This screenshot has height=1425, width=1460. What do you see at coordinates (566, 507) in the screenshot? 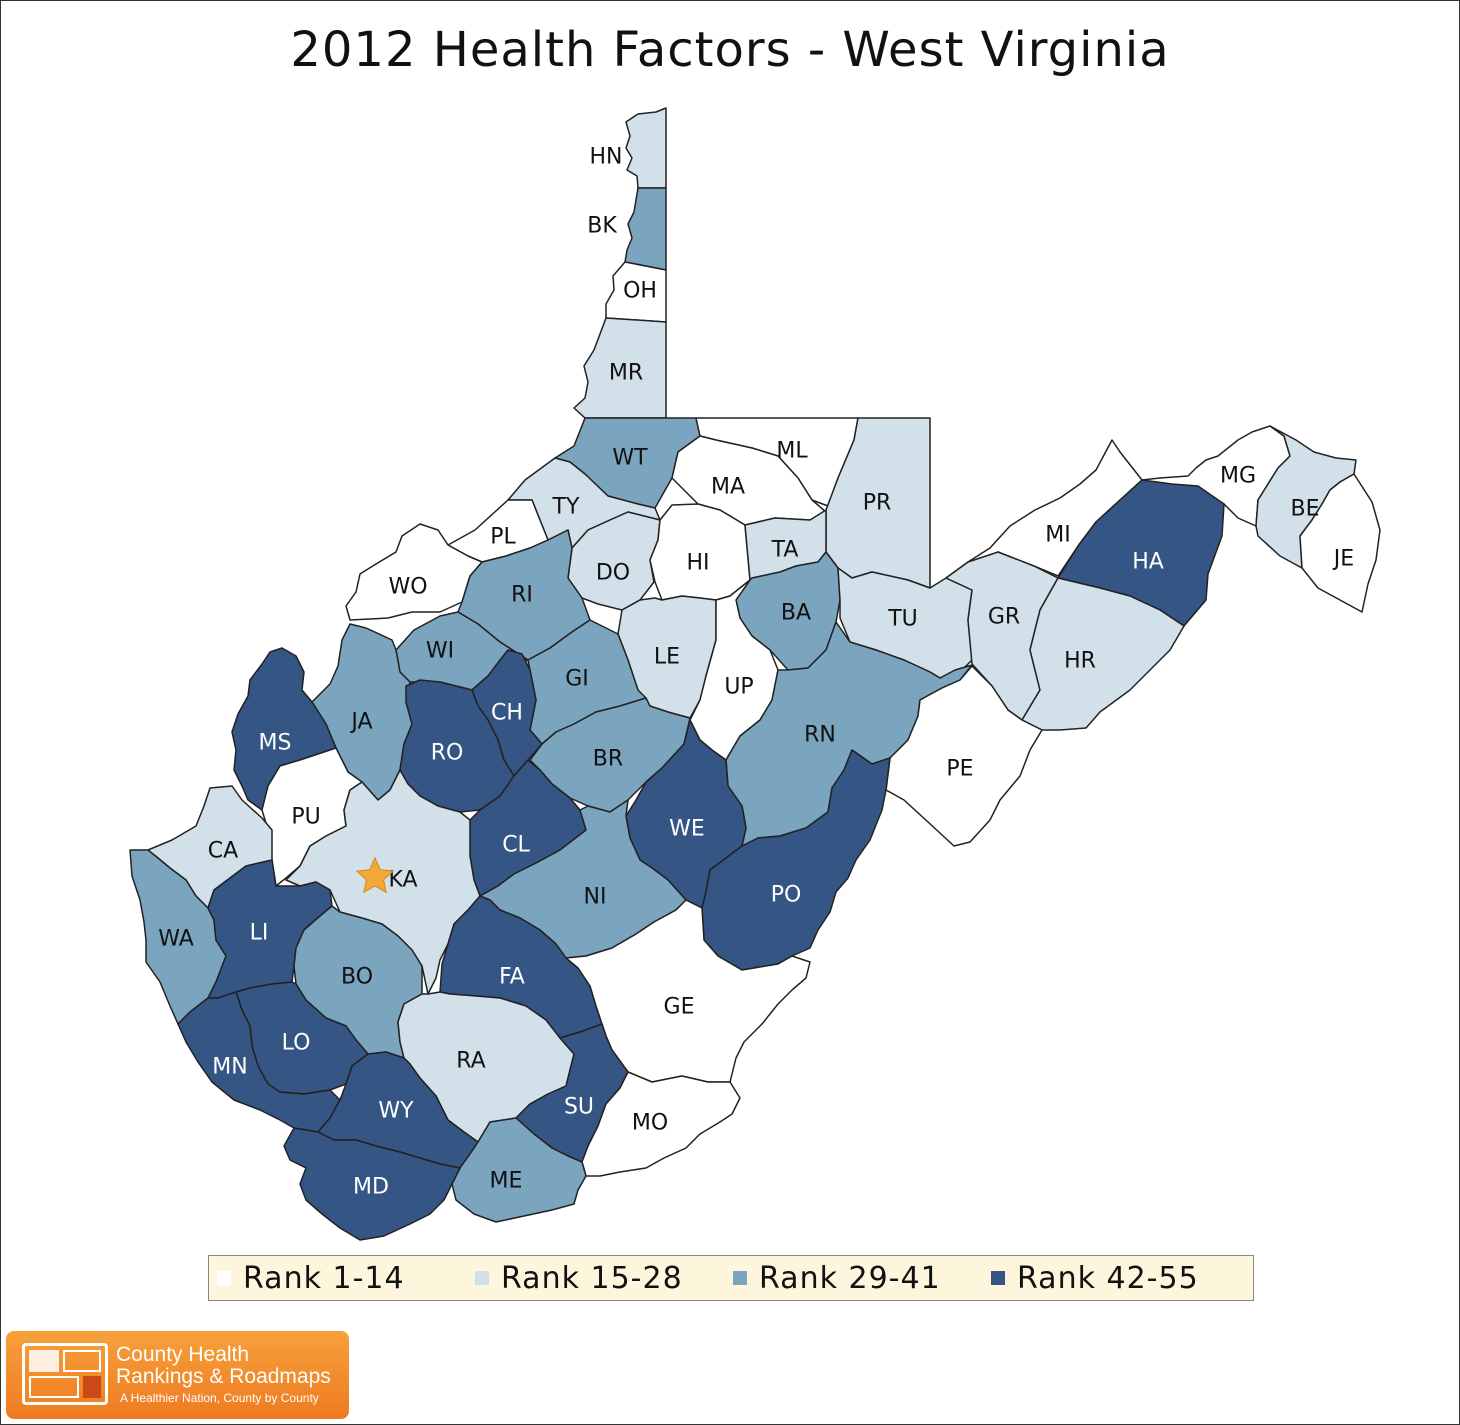
I see `county-label-ty: TY` at bounding box center [566, 507].